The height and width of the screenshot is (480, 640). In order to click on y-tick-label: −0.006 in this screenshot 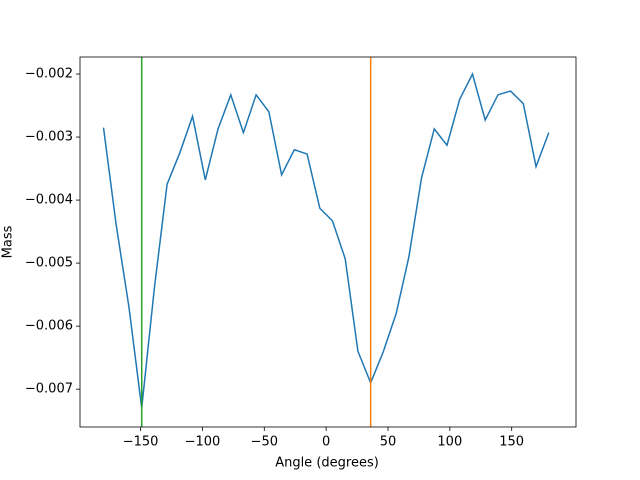, I will do `click(49, 326)`.